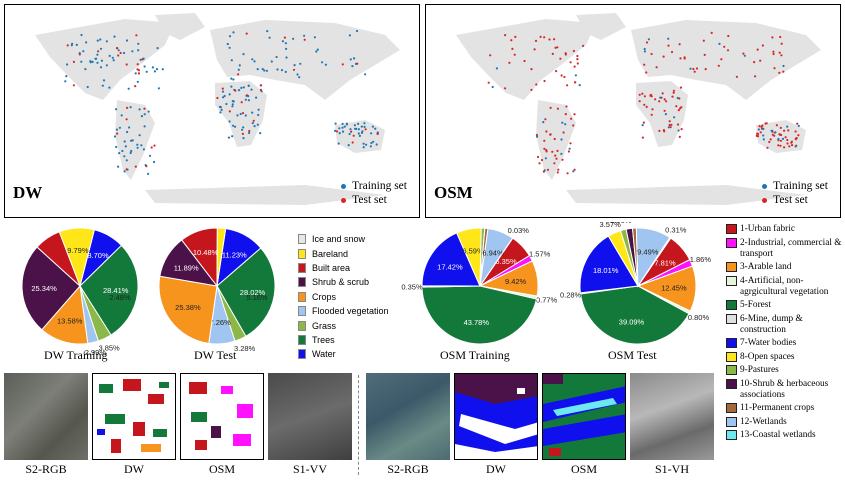 This screenshot has height=480, width=845. What do you see at coordinates (221, 257) in the screenshot?
I see `pie-slice` at bounding box center [221, 257].